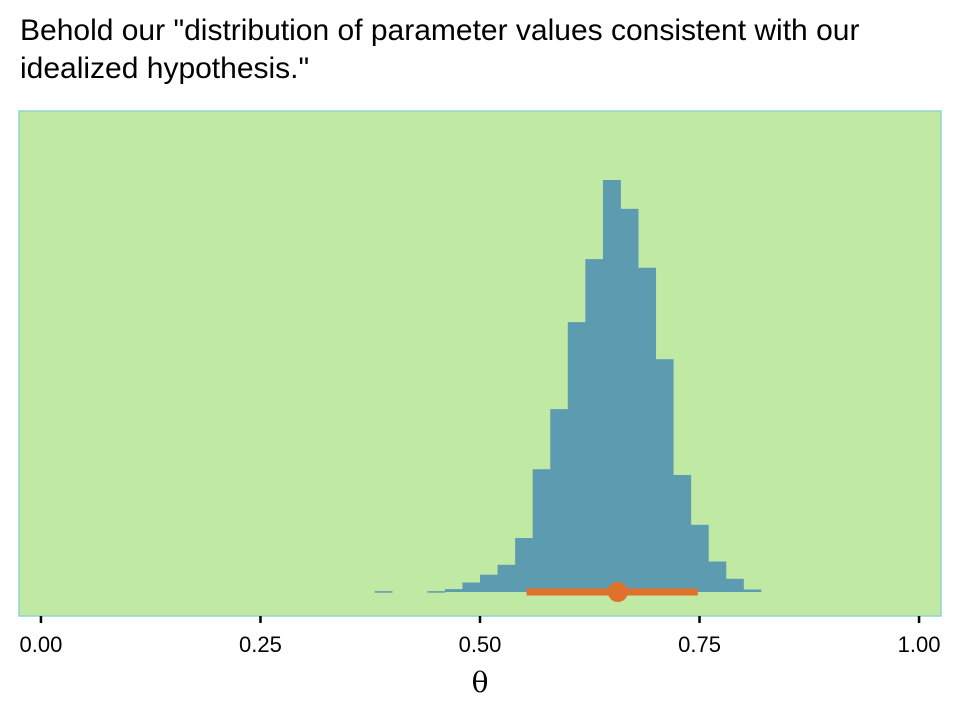 Image resolution: width=960 pixels, height=720 pixels. What do you see at coordinates (41, 644) in the screenshot?
I see `x-tick-label: 0.00` at bounding box center [41, 644].